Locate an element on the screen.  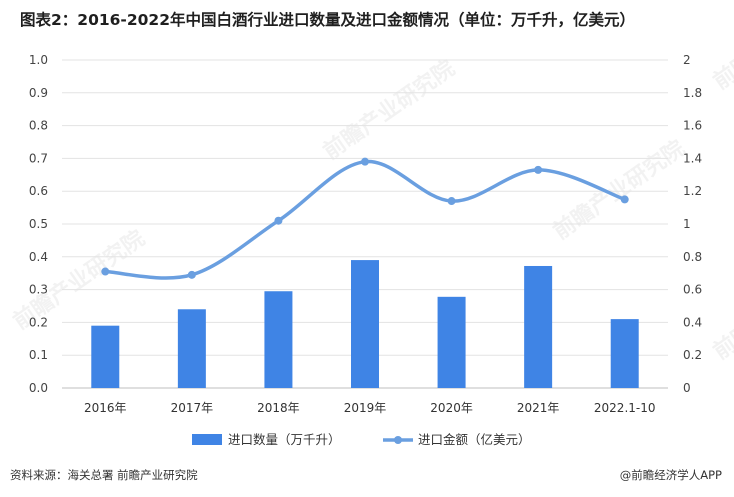
right-tick-label: 1.4 is located at coordinates (692, 158).